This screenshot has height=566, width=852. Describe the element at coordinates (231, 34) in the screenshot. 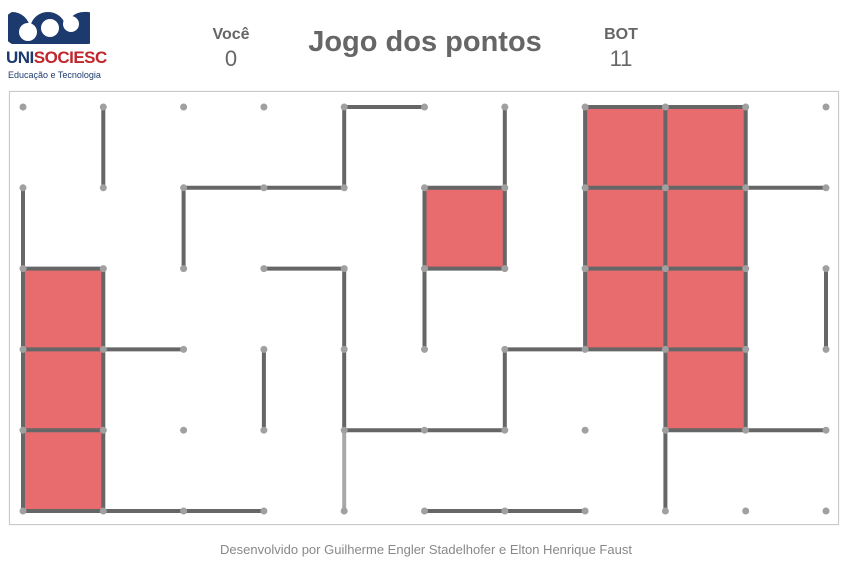

I see `player-score-label: Você` at that location.